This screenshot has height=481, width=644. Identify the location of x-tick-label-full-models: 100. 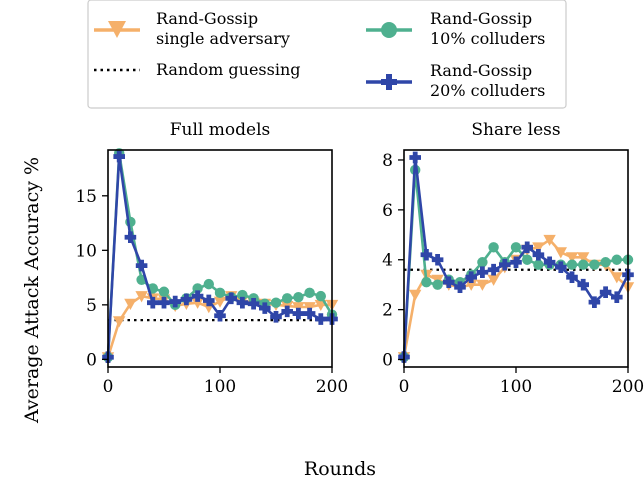
(220, 387).